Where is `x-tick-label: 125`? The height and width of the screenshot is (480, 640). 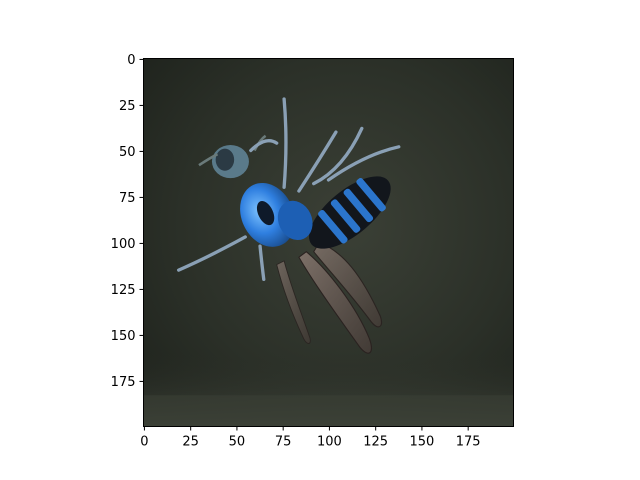 x-tick-label: 125 is located at coordinates (375, 442).